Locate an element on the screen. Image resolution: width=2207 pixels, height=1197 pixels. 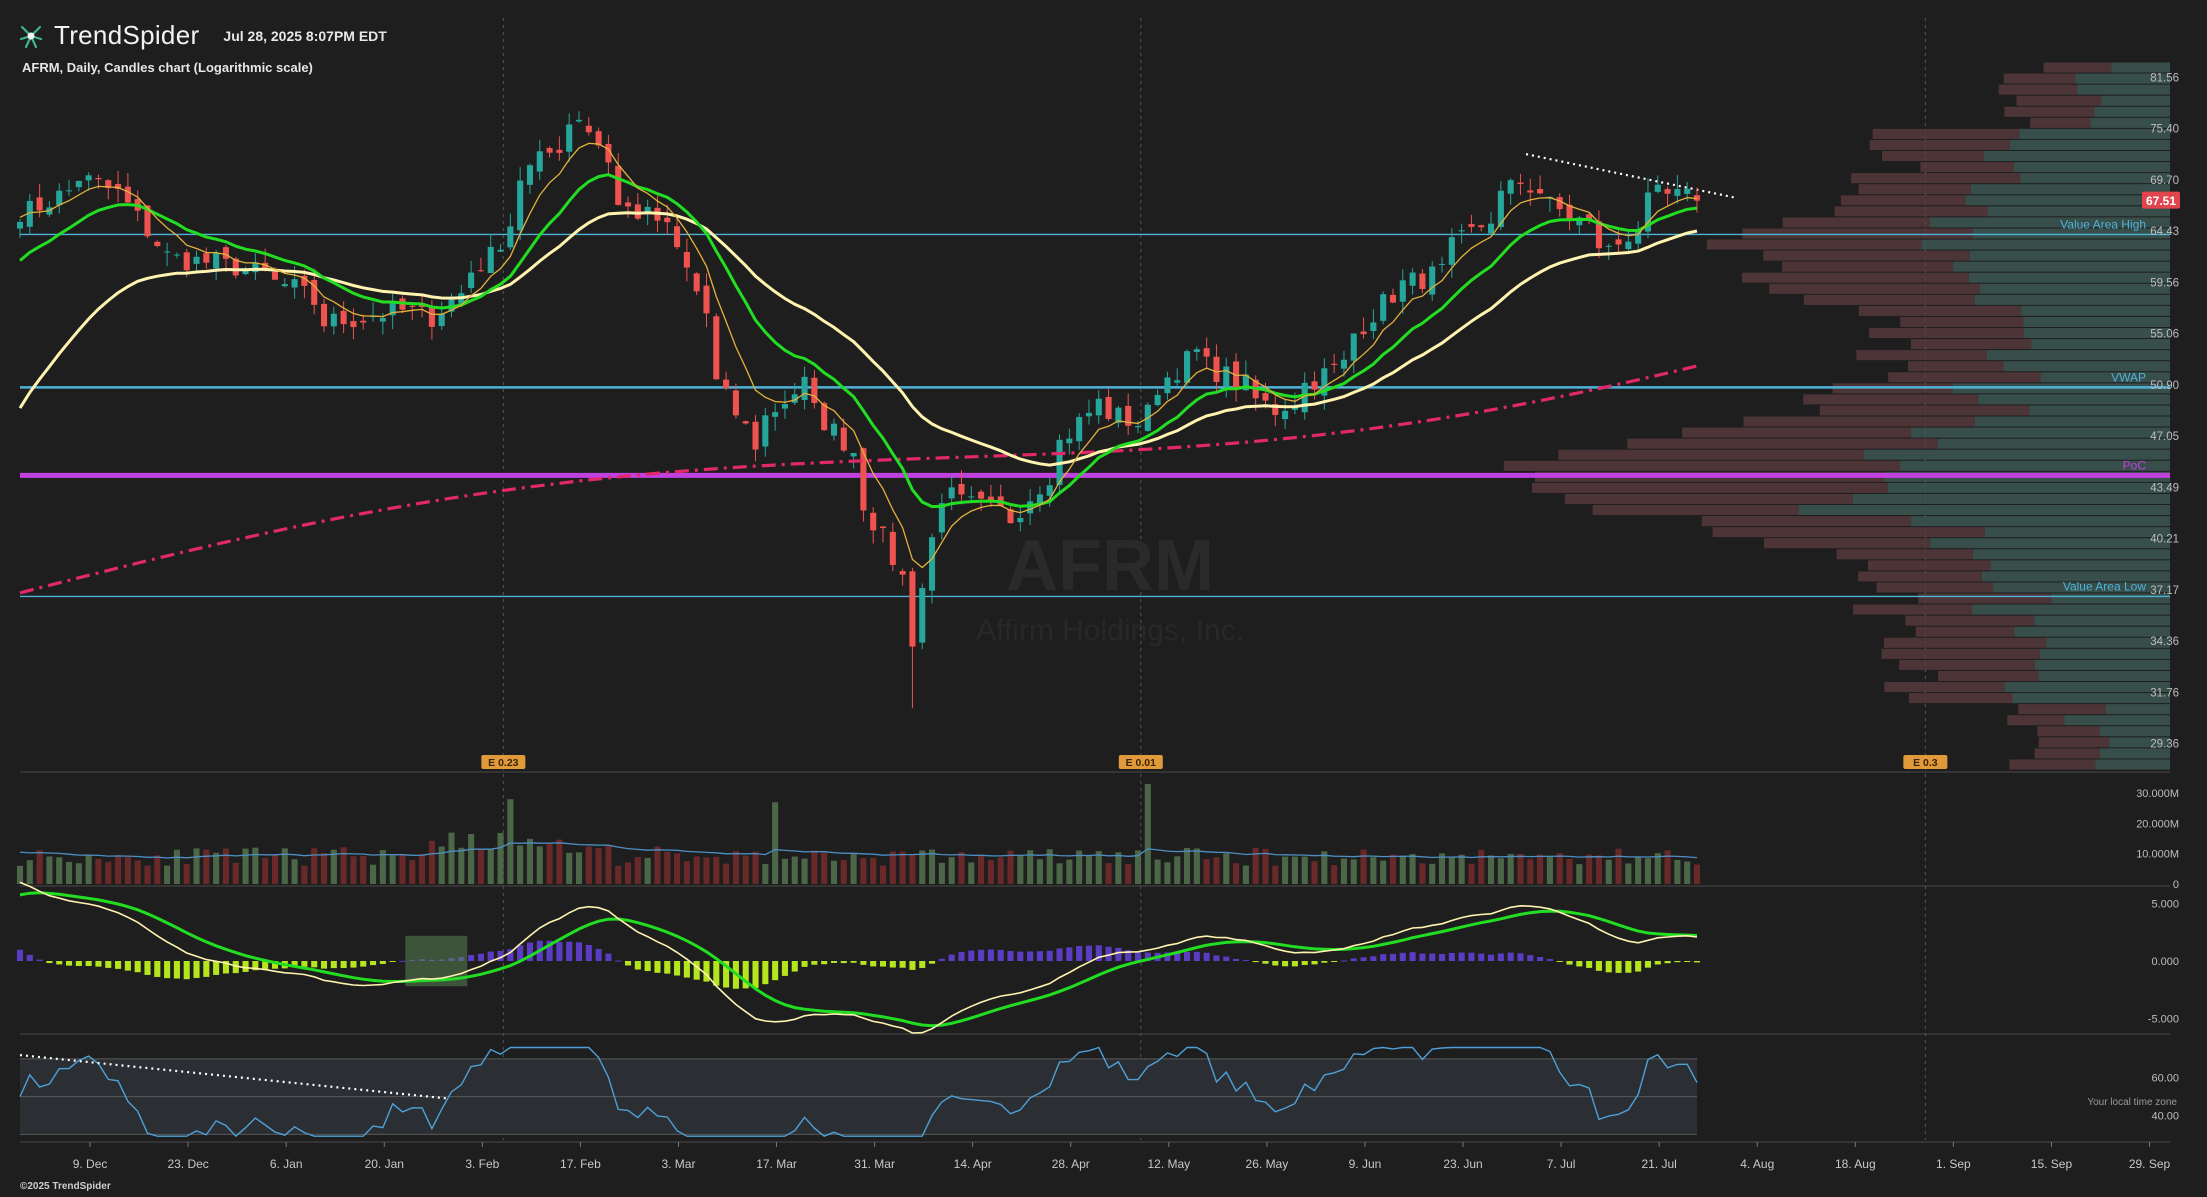
date-tick-label: 31. Mar is located at coordinates (874, 1164).